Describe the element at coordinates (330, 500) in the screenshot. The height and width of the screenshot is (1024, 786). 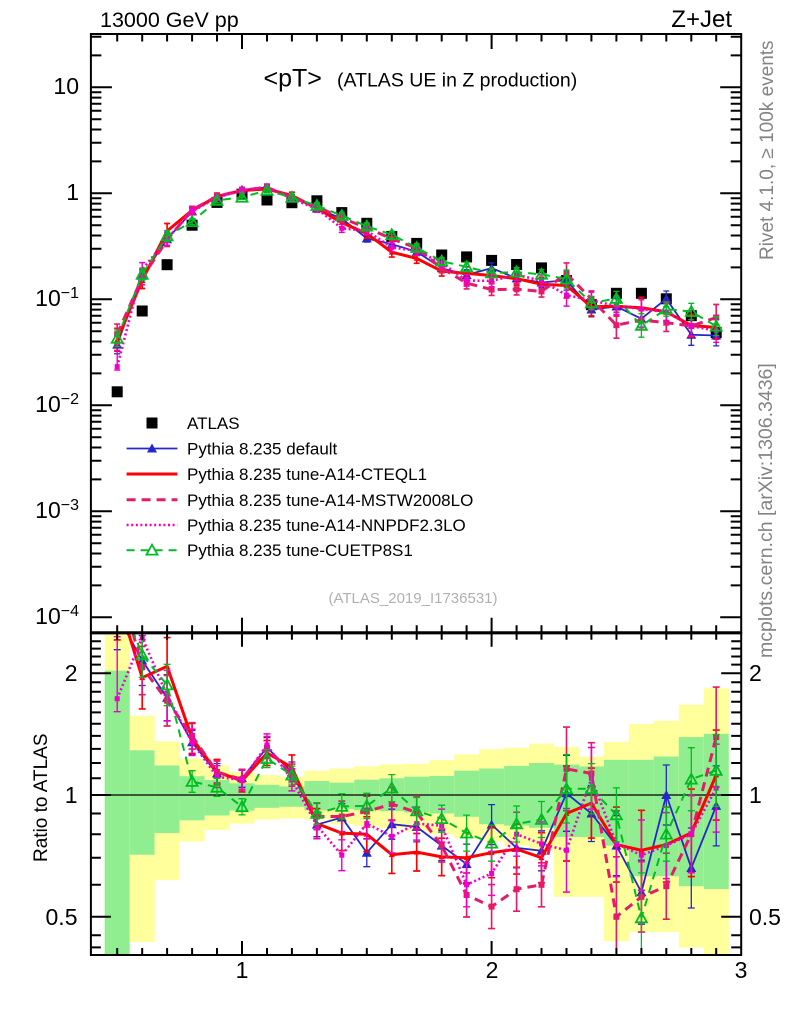
I see `svg-text:Pythia 8.235 tune-A14-MSTW2008: Pythia 8.235 tune-A14-MSTW2008LO` at that location.